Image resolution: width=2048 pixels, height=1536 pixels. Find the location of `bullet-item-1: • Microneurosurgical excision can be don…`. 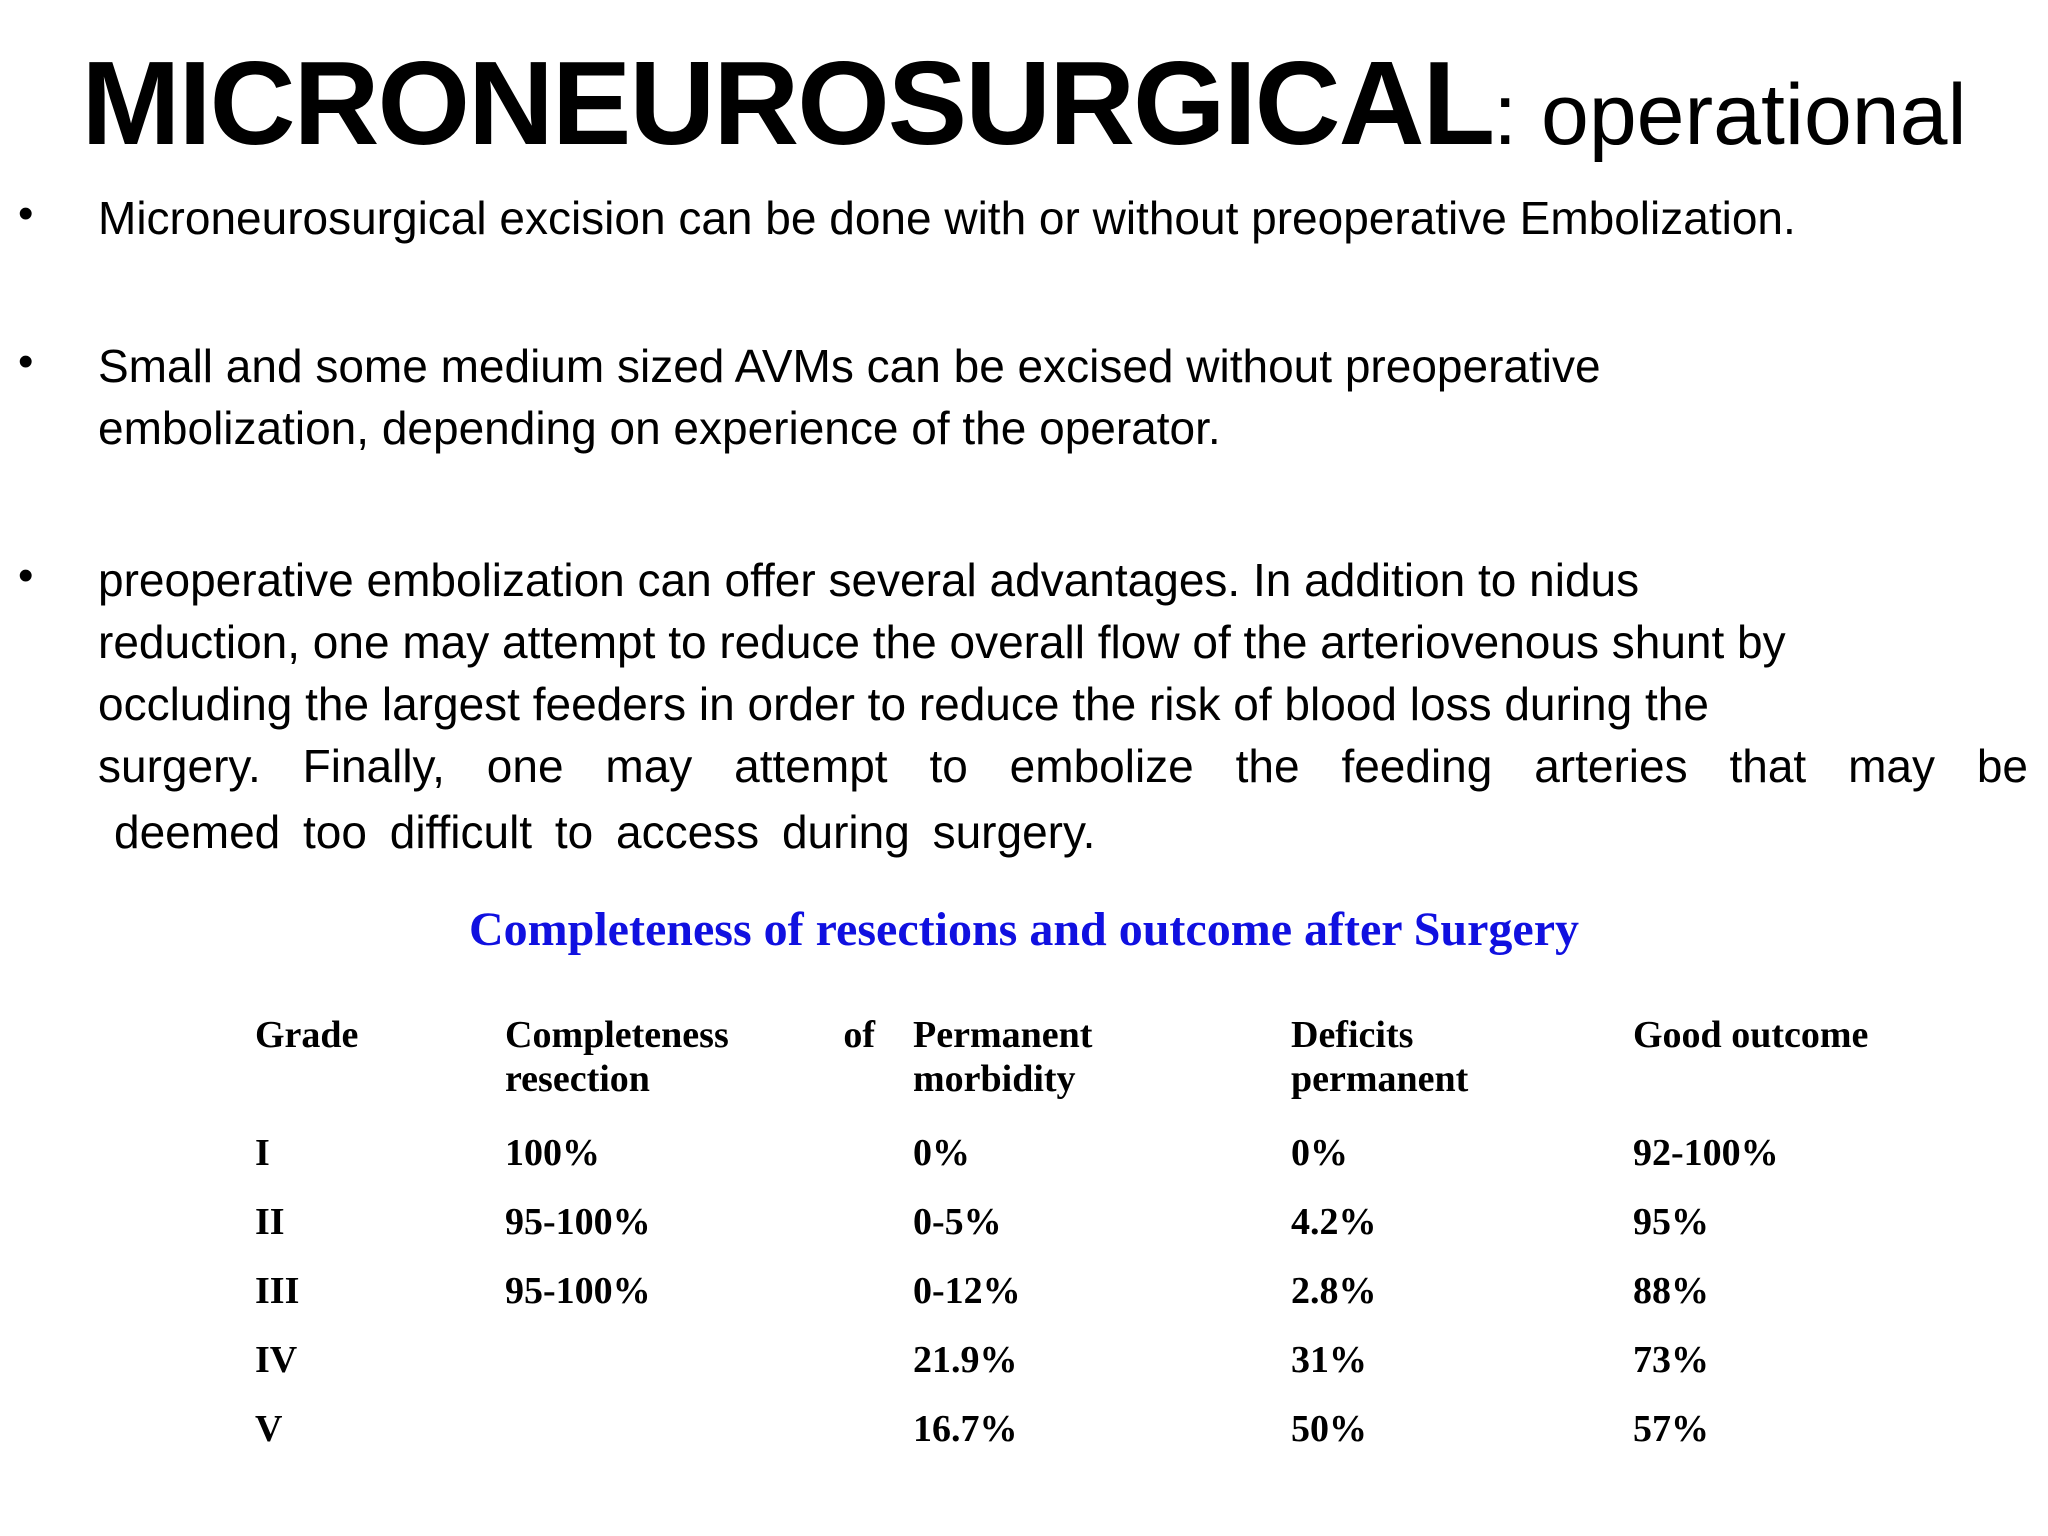

bullet-item-1: • Microneurosurgical excision can be don… is located at coordinates (1023, 218).